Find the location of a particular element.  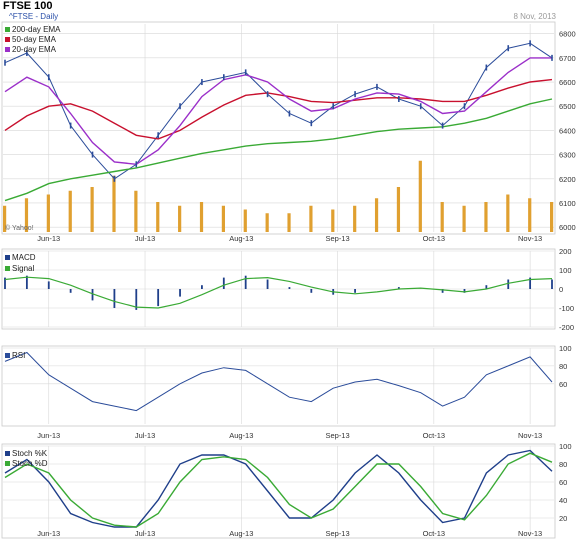

price-legend: 200-day EMA 50-day EMA 20-day EMA is located at coordinates (33, 39).